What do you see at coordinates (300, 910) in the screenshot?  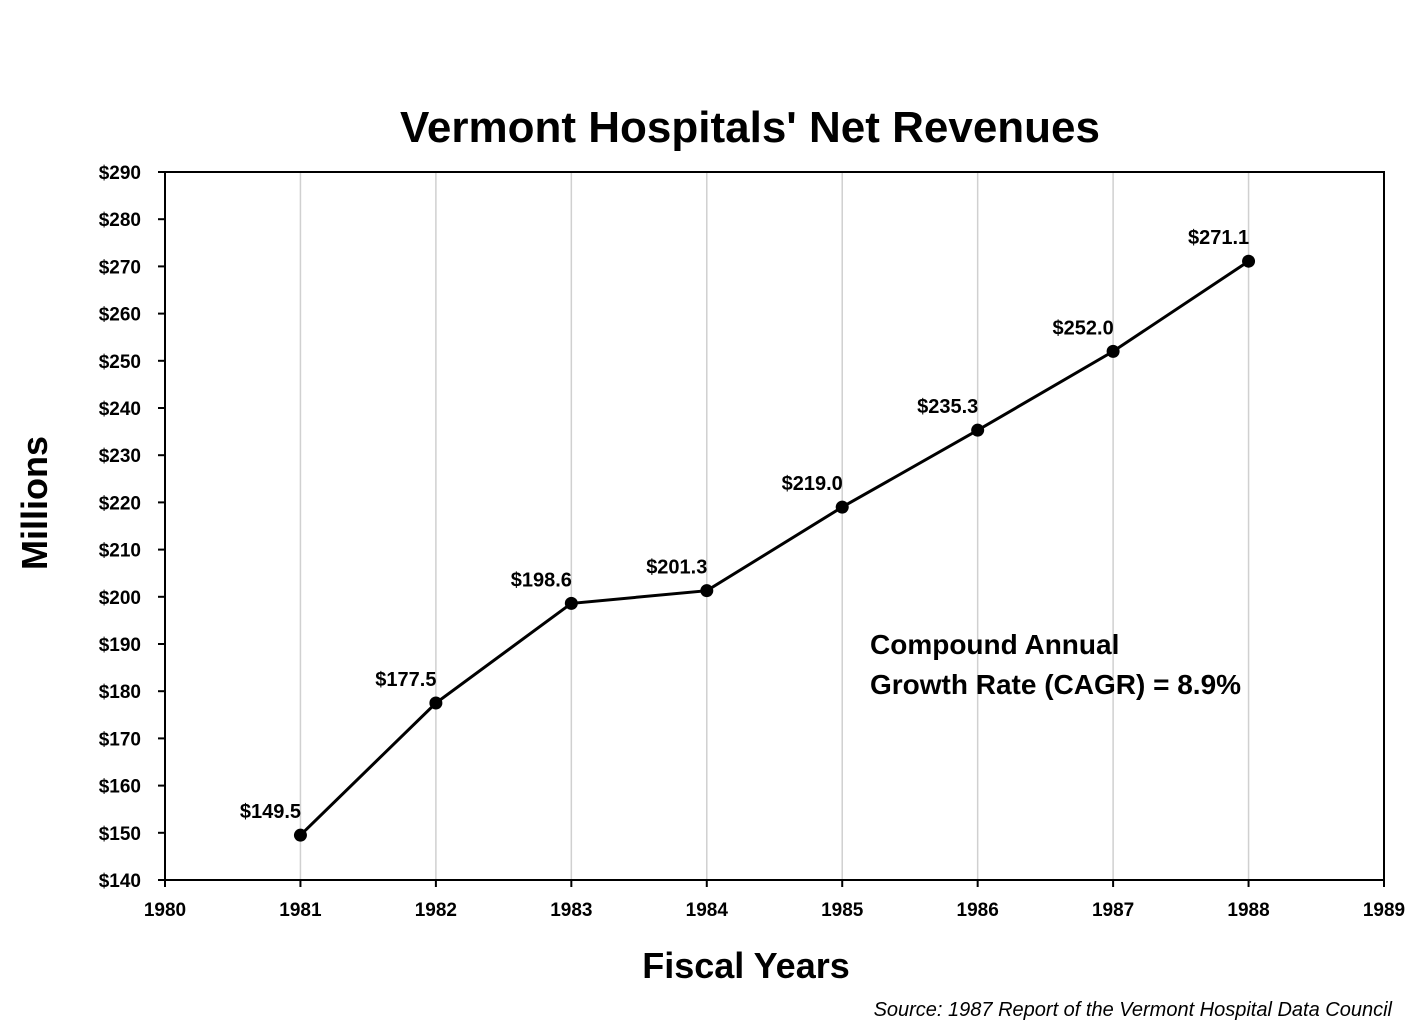 I see `x-tick-label: 1981` at bounding box center [300, 910].